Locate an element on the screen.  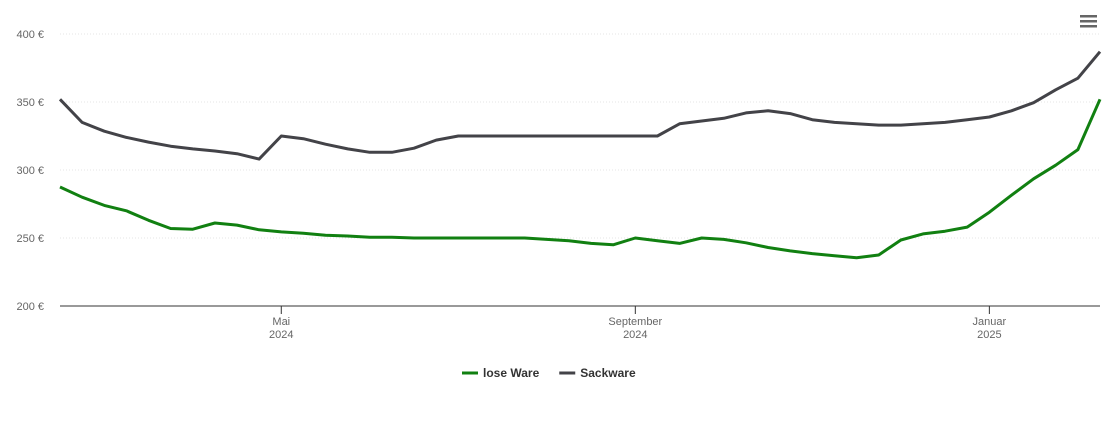
menu-icon is located at coordinates (1088, 21).